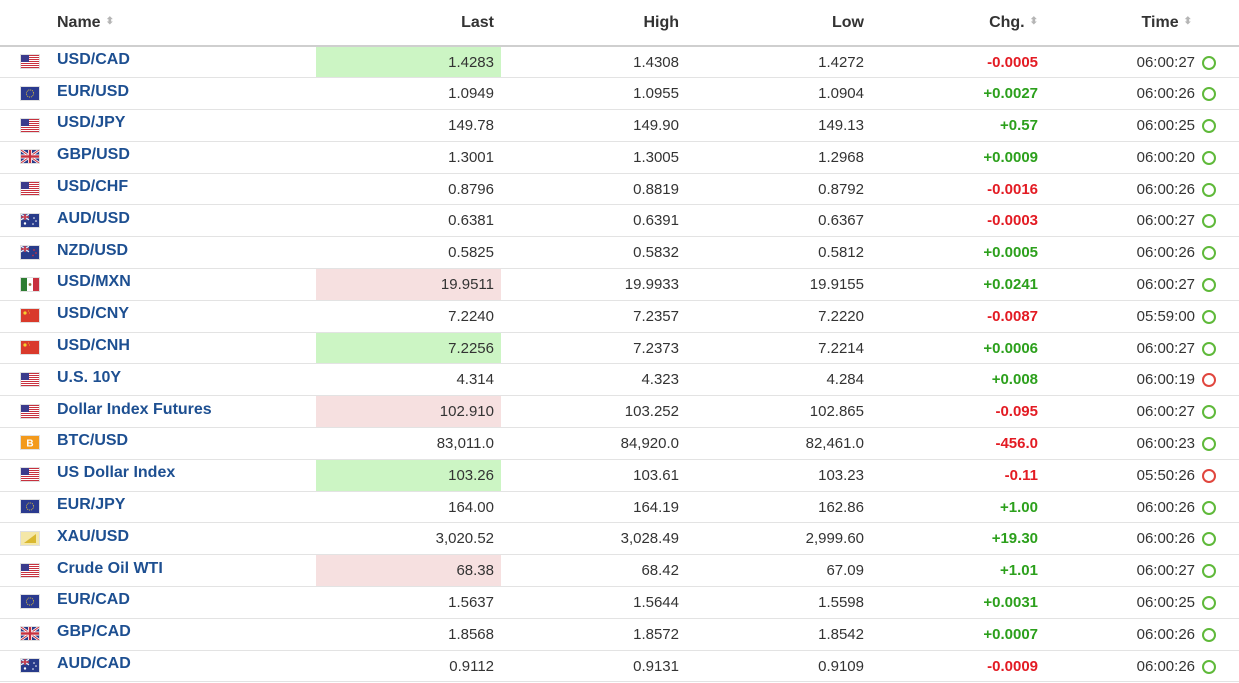 Image resolution: width=1239 pixels, height=683 pixels. Describe the element at coordinates (93, 600) in the screenshot. I see `instrument-link: EUR/CAD` at that location.